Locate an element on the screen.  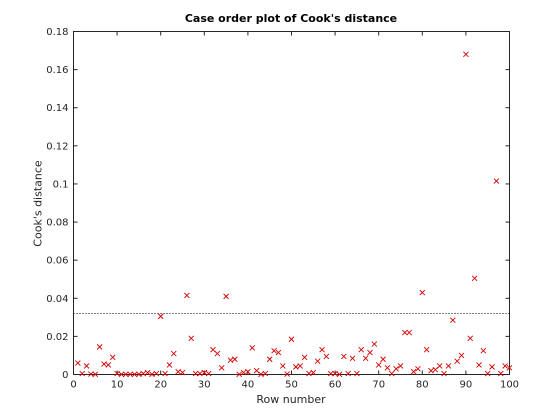
y-tick-label-2: 0.04 is located at coordinates (57, 299).